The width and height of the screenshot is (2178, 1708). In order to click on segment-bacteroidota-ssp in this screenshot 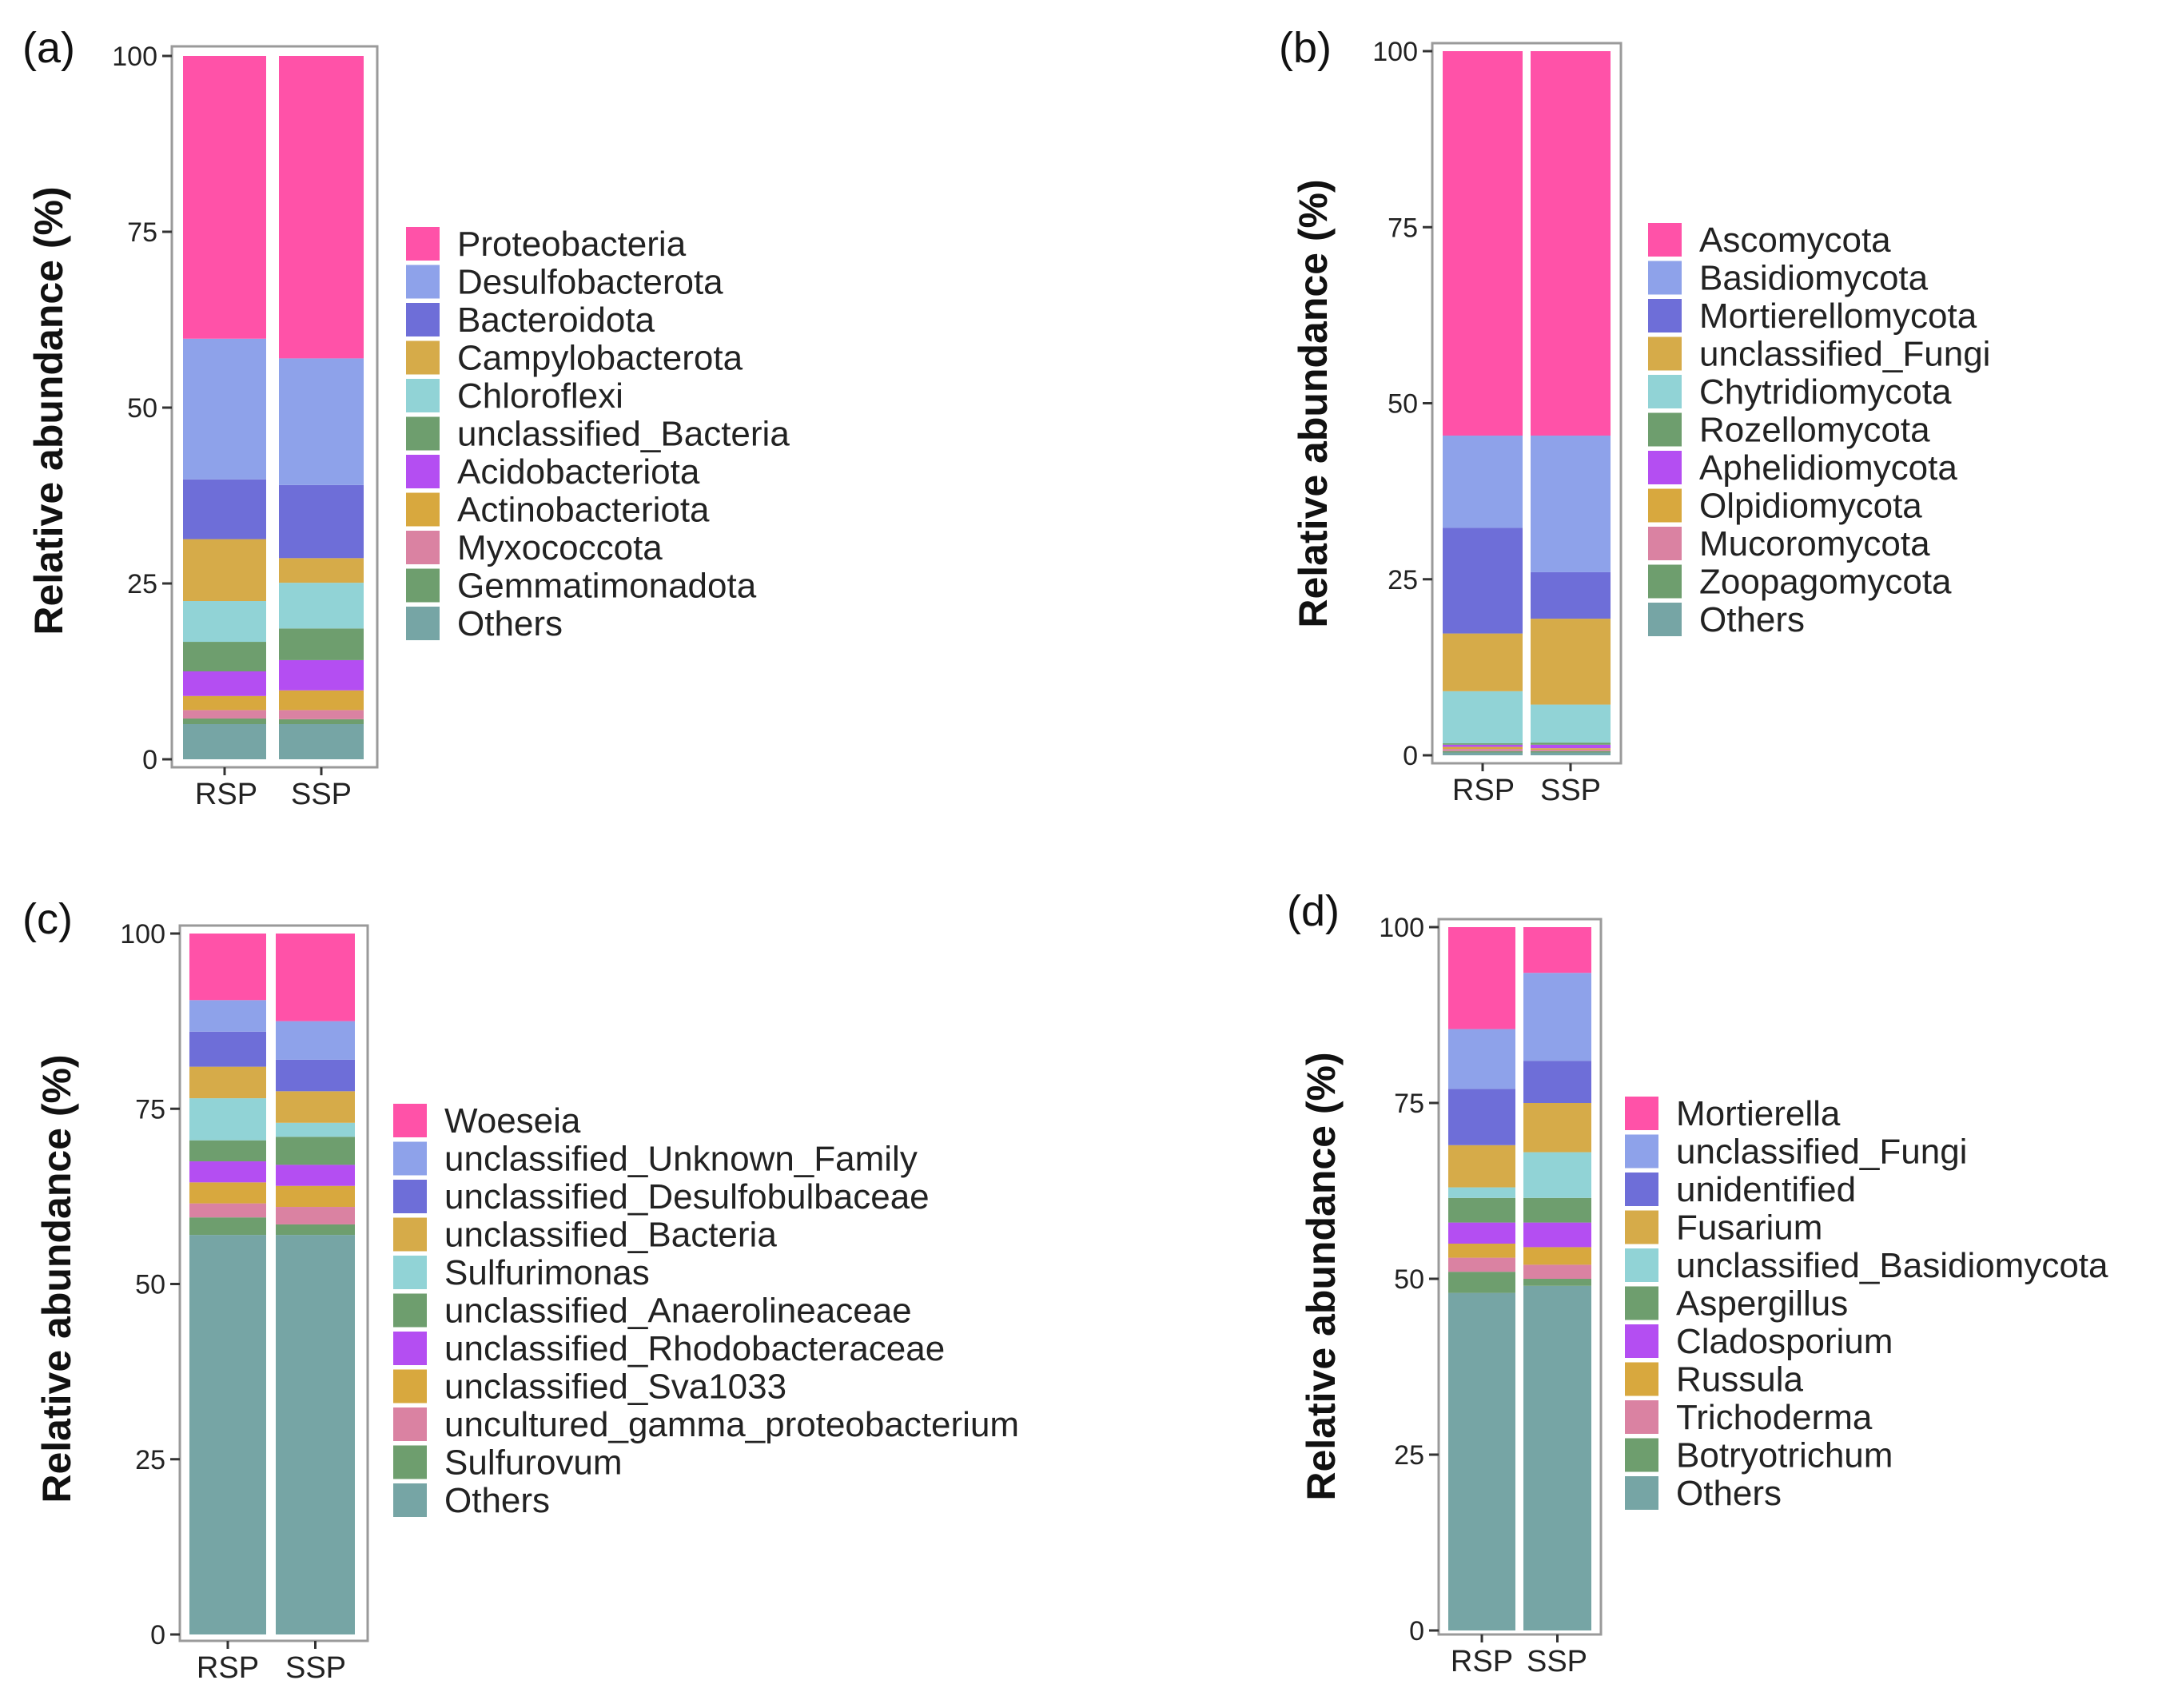, I will do `click(321, 521)`.